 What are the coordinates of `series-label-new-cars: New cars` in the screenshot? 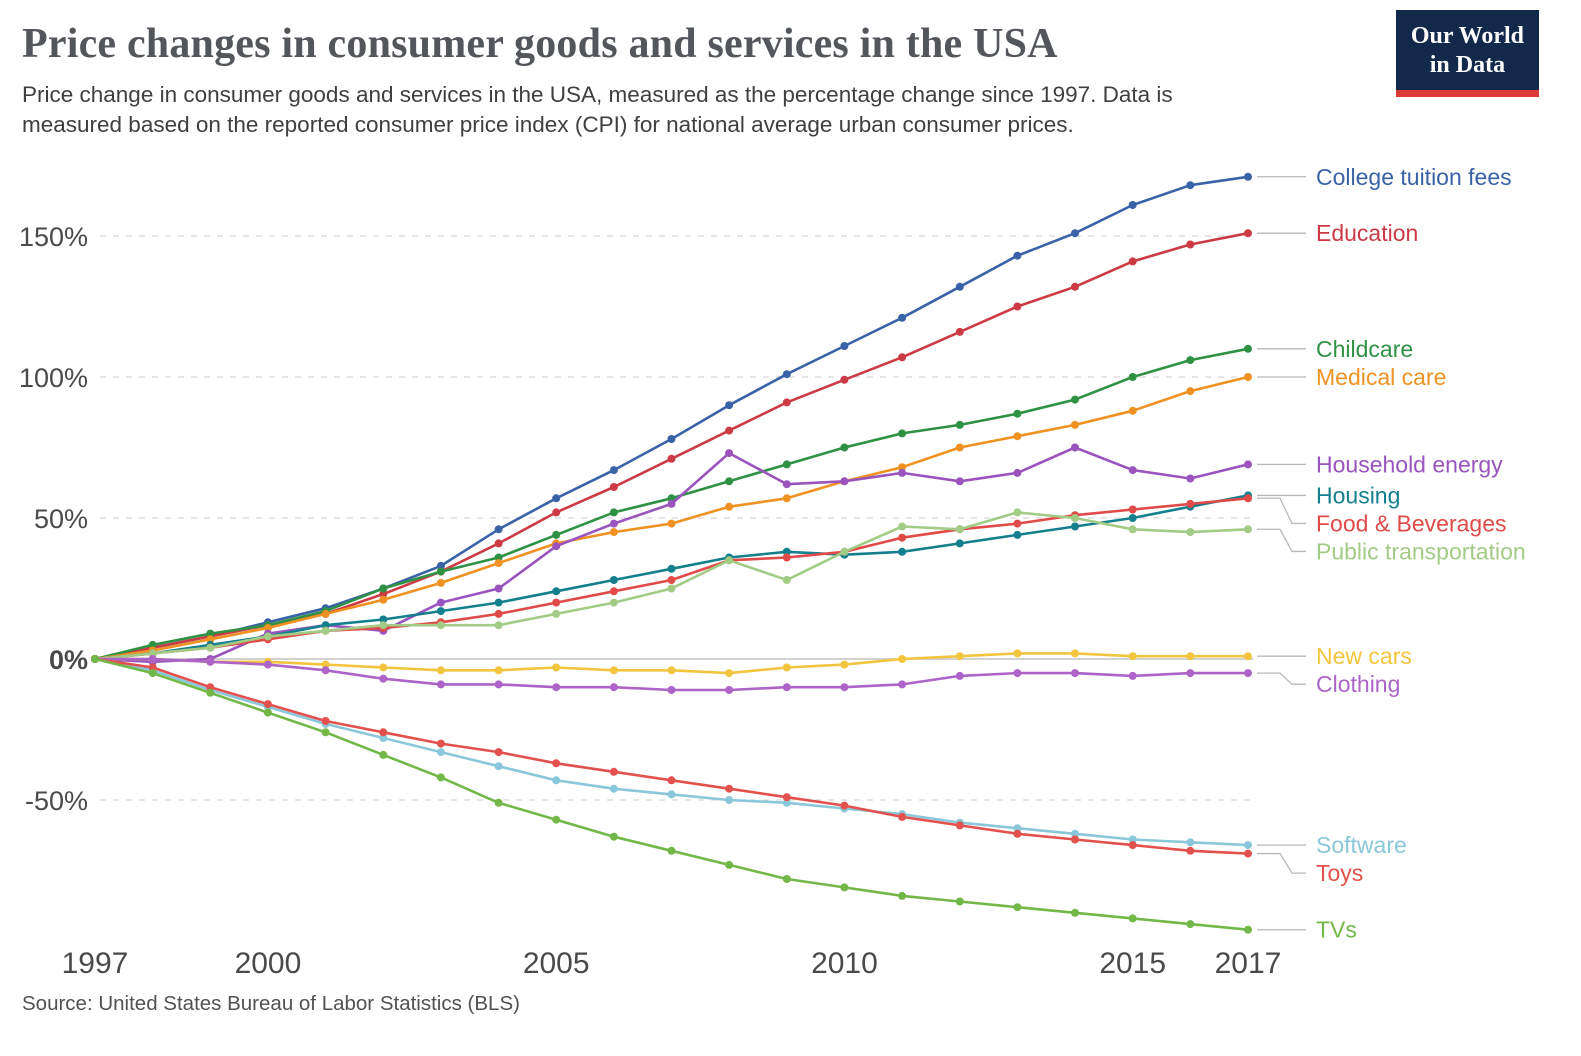 It's located at (1364, 656).